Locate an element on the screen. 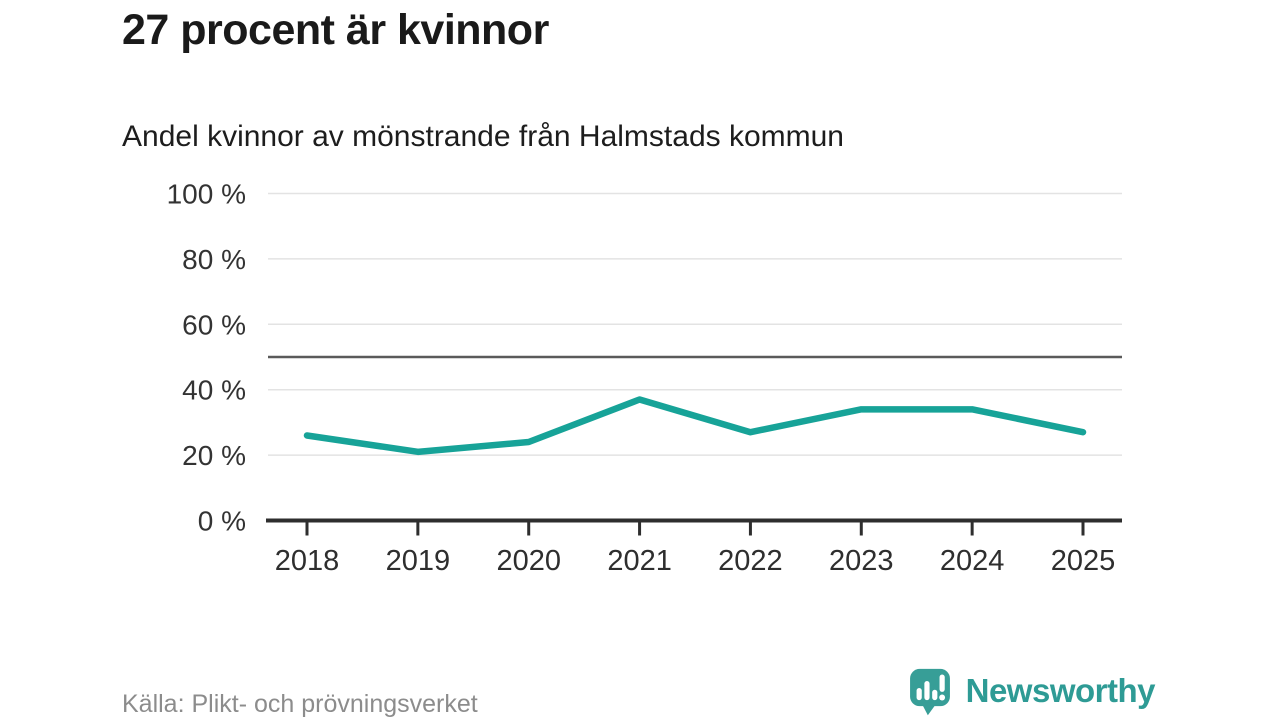 This screenshot has width=1280, height=720. svg-text: 2021 is located at coordinates (639, 561).